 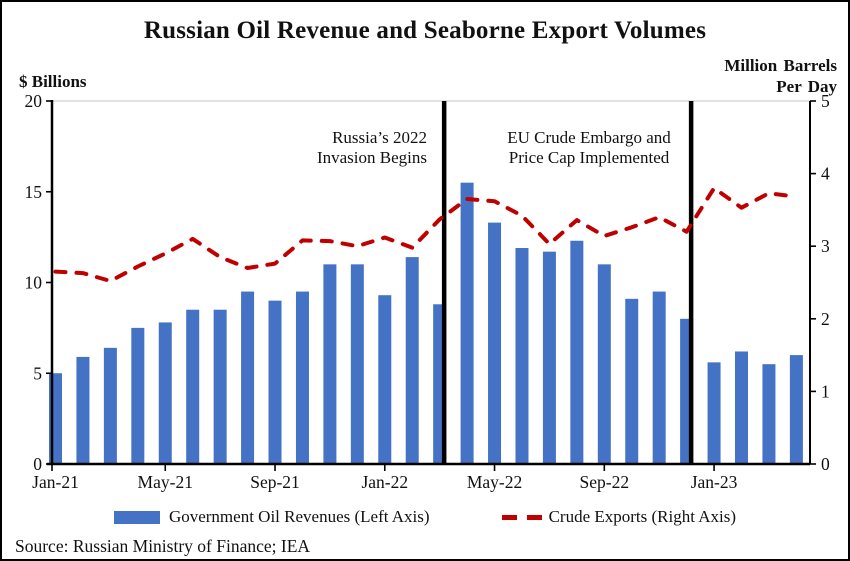 I want to click on annotation-embargo-line1: EU Crude Embargo and, so click(x=589, y=137).